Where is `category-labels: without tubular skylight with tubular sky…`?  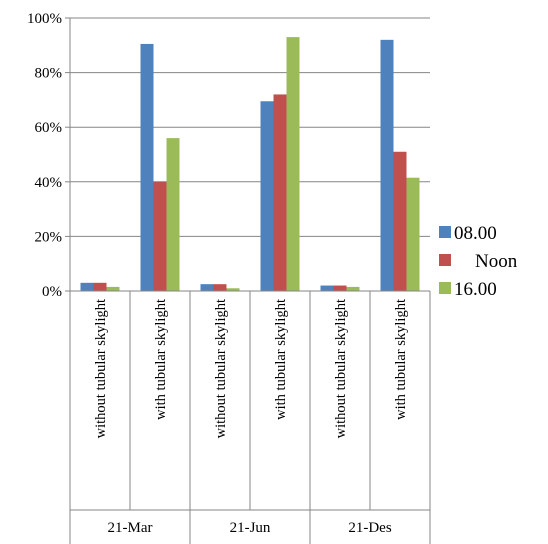
category-labels: without tubular skylight with tubular sky… is located at coordinates (251, 368).